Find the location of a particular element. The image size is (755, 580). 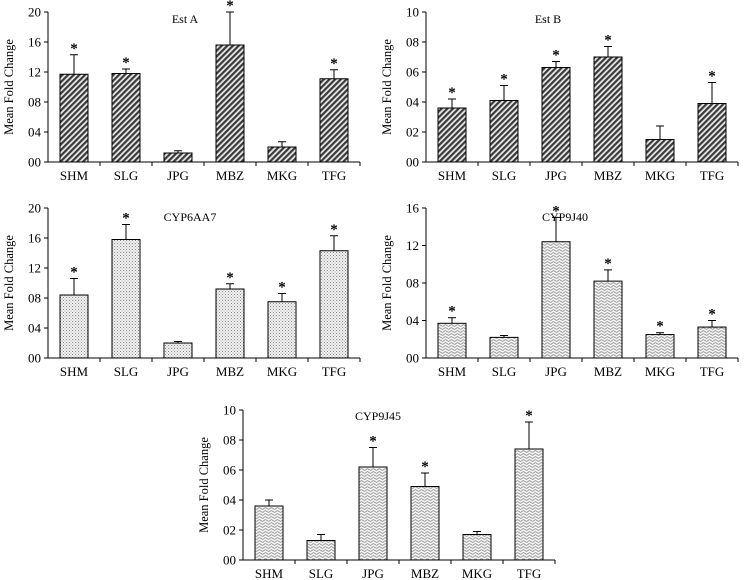

chart-title: CYP9J40 is located at coordinates (565, 217).